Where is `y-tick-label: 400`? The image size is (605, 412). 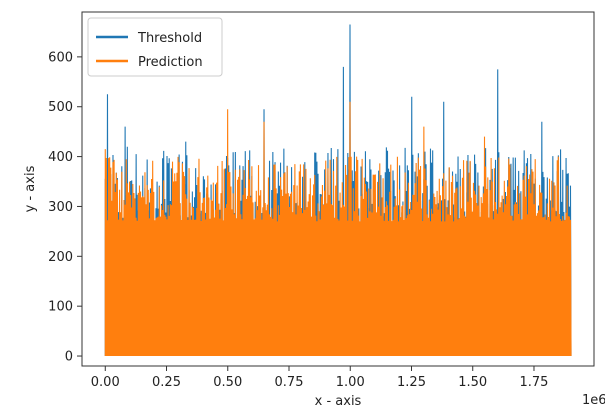
y-tick-label: 400 is located at coordinates (60, 157).